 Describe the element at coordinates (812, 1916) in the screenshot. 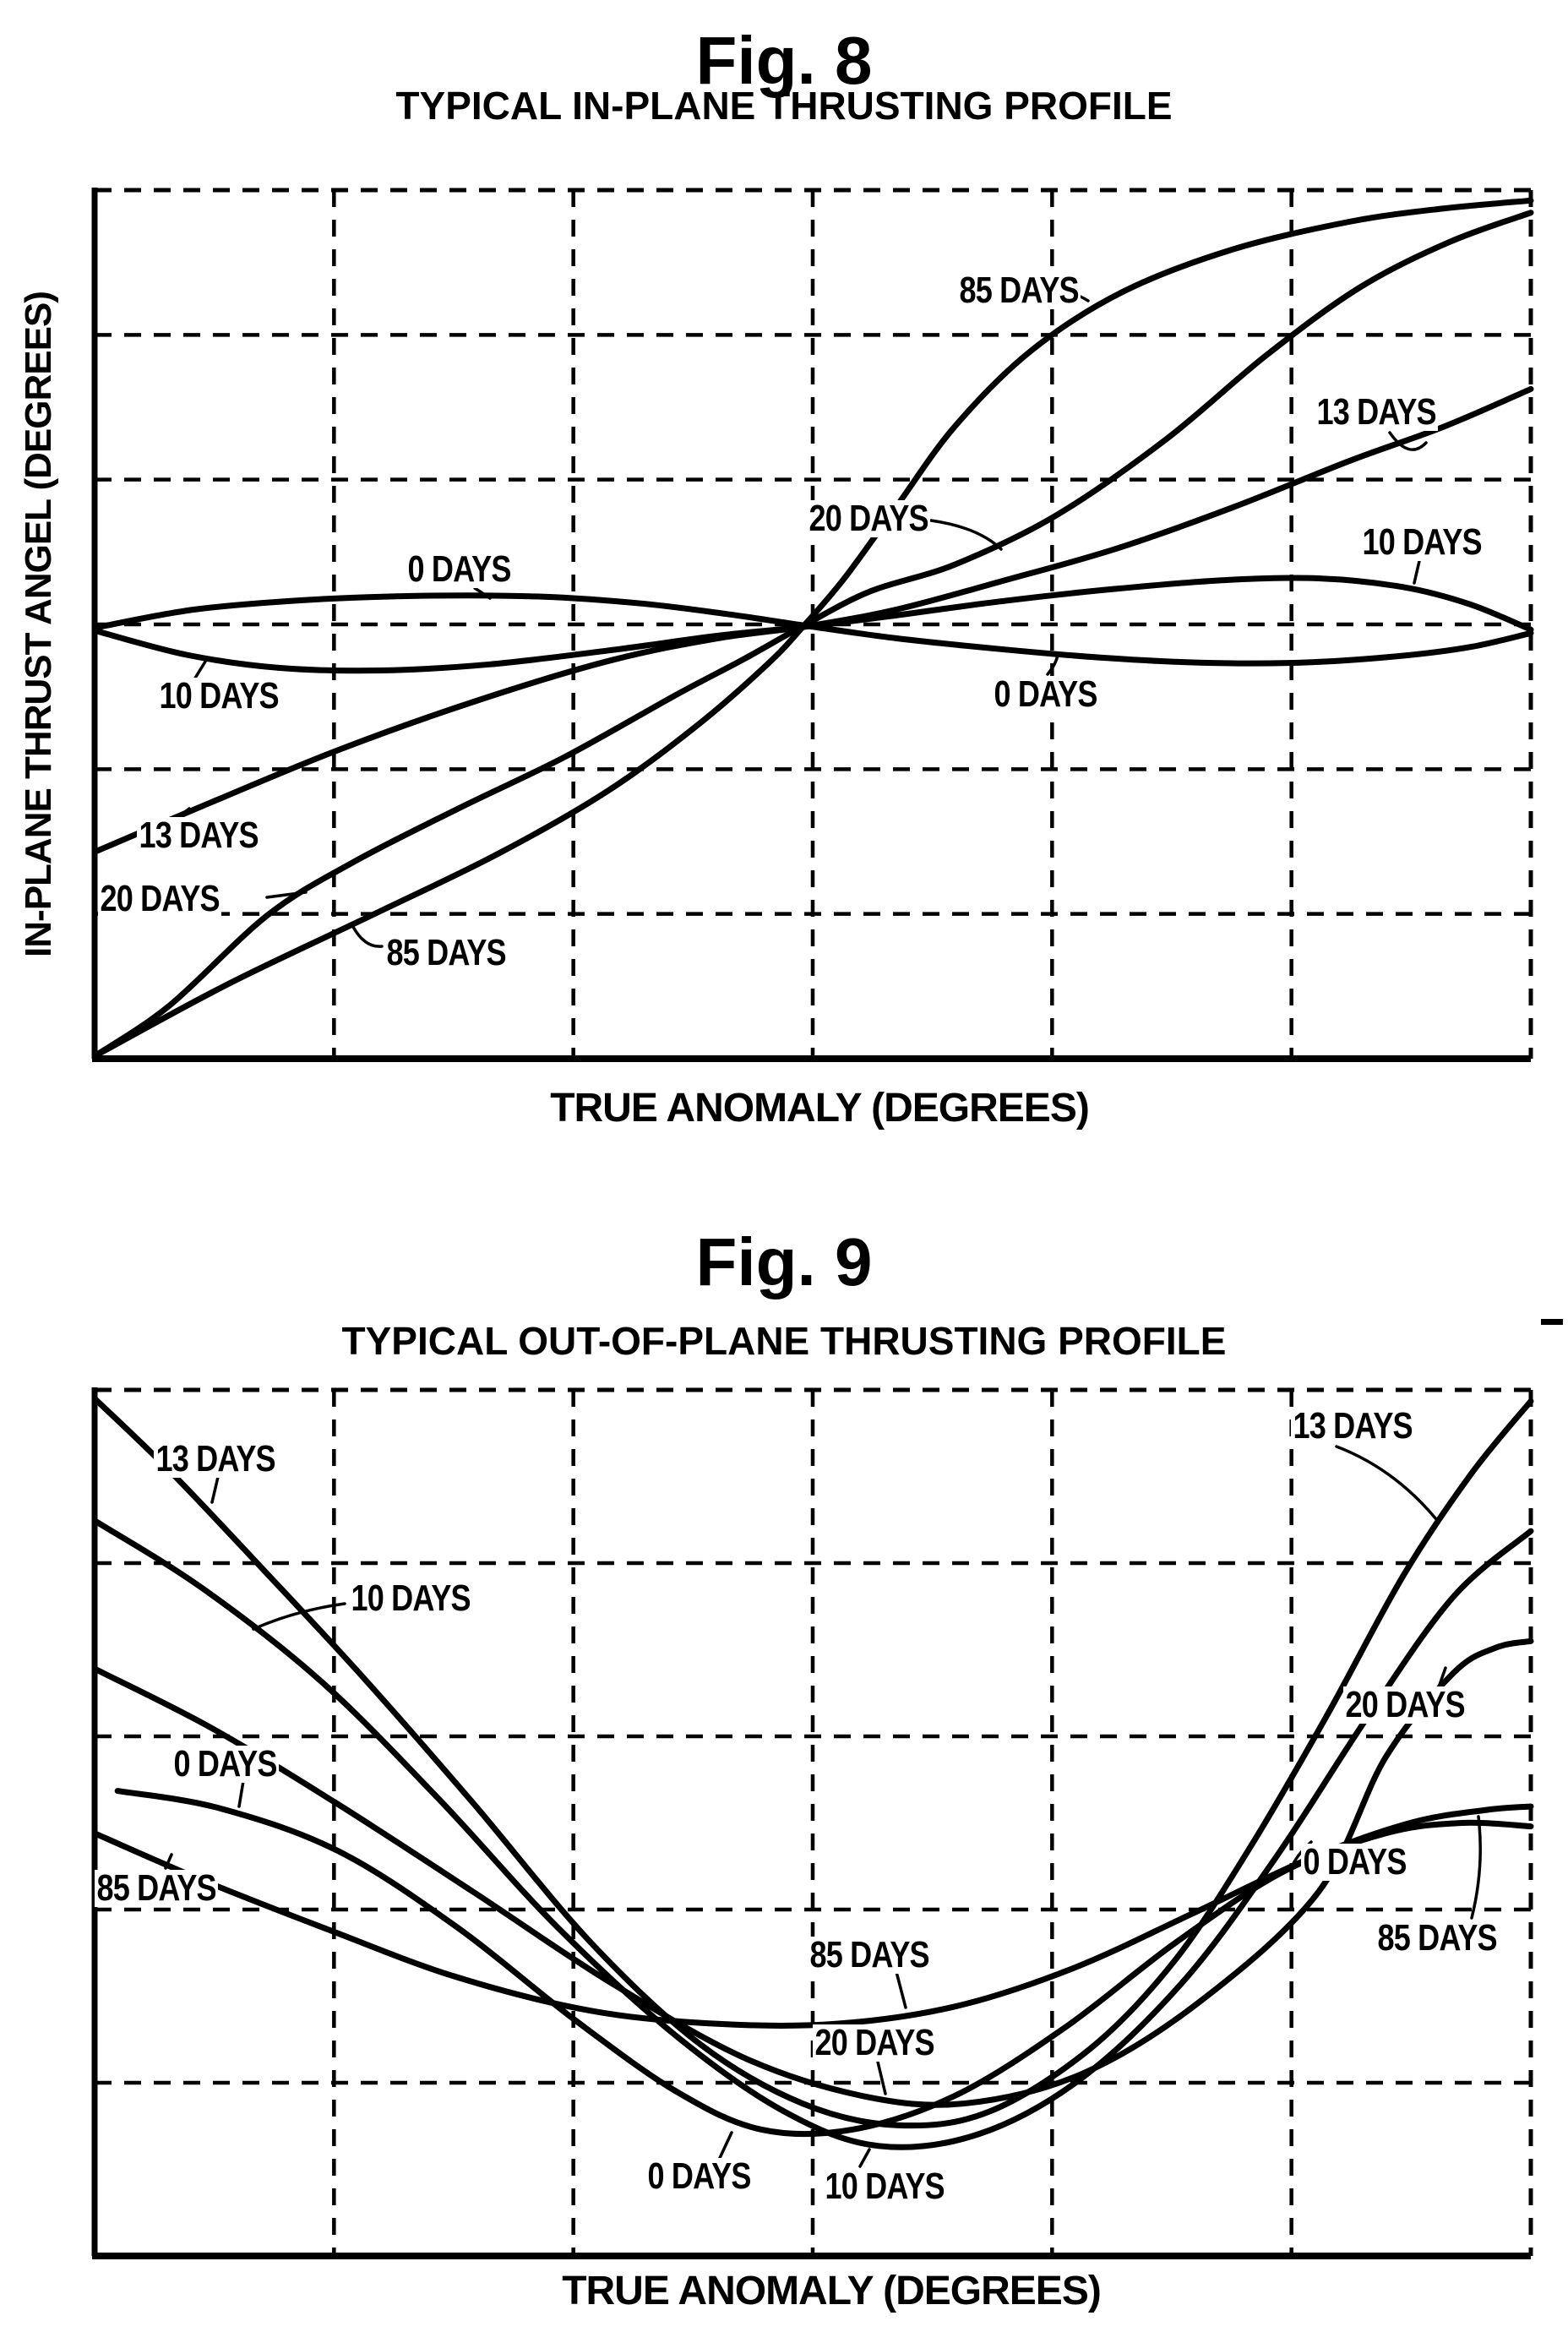

I see `figure9-curve-85-days` at that location.